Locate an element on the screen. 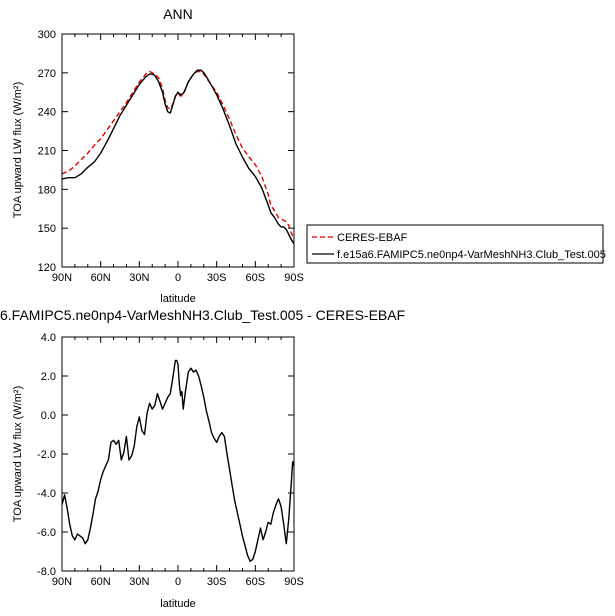 Image resolution: width=615 pixels, height=616 pixels. top-chart-ylabel: TOA upward LW flux (W/m²) is located at coordinates (18, 150).